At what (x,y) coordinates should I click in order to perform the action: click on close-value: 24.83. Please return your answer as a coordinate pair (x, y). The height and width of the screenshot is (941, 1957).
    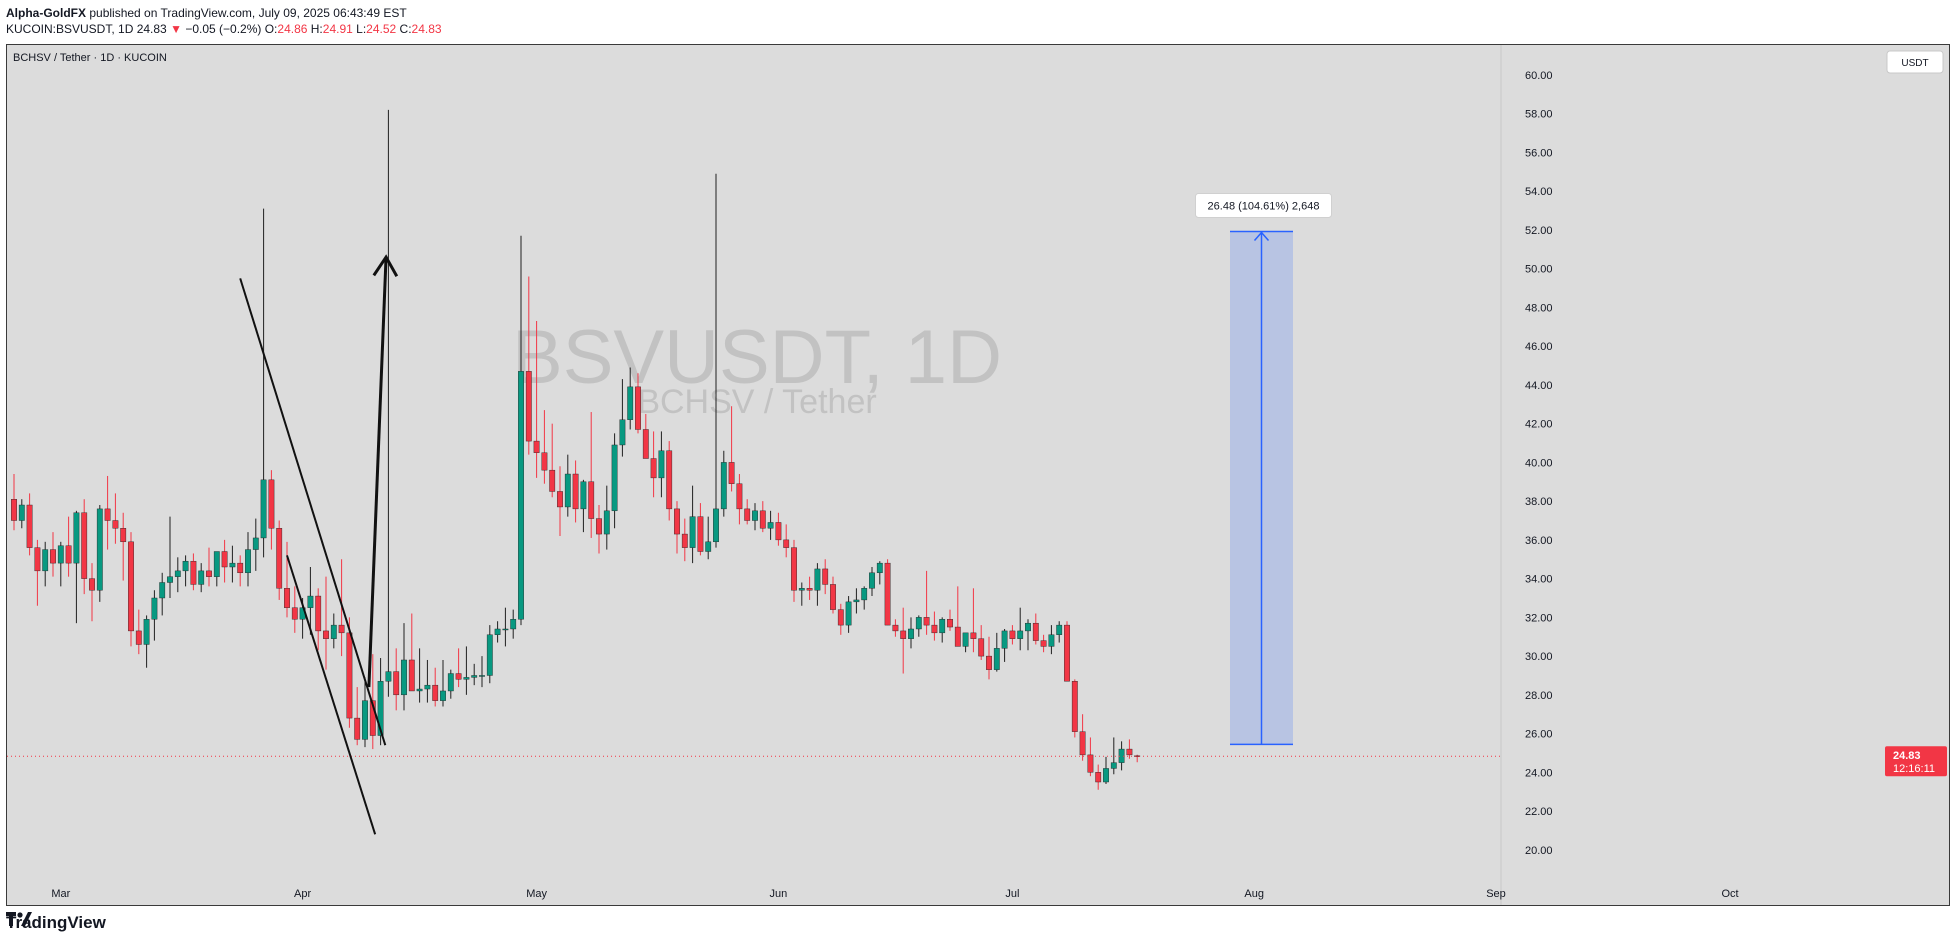
    Looking at the image, I should click on (426, 29).